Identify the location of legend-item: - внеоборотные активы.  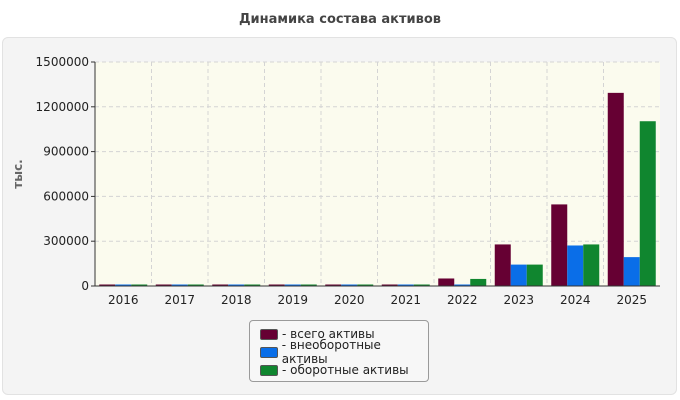
(344, 352).